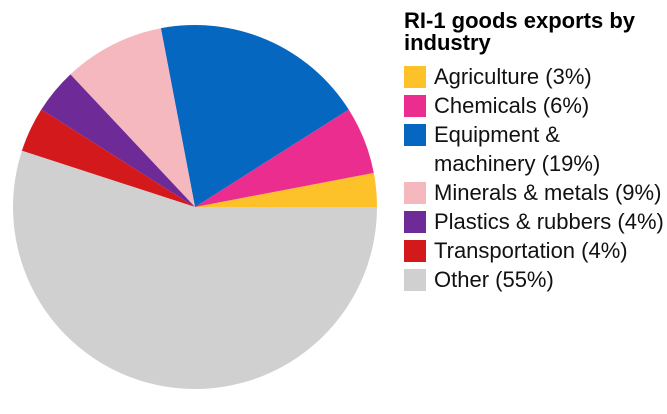 The height and width of the screenshot is (414, 667). I want to click on legend-item-0: Agriculture (3%), so click(534, 76).